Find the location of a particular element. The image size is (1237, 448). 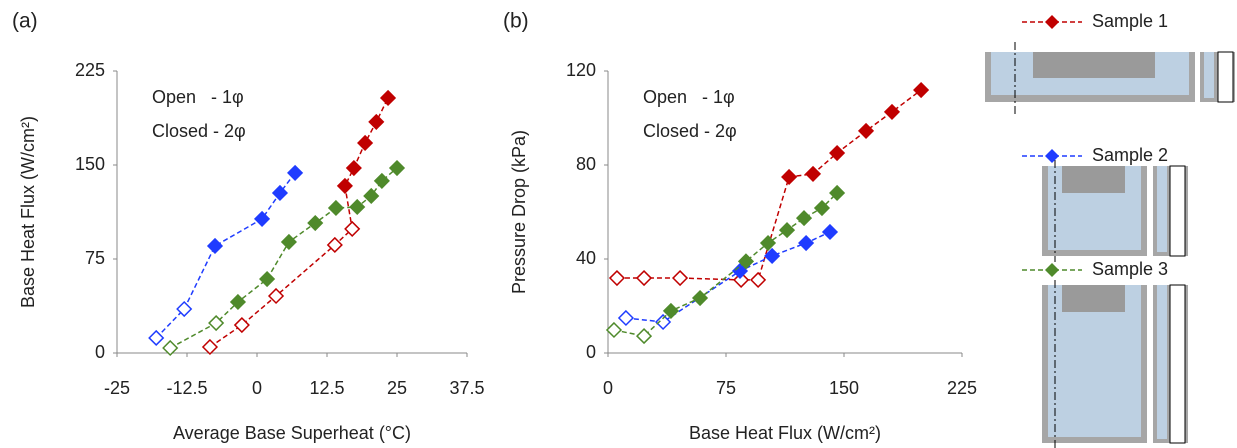

y-tick-label: 120 is located at coordinates (581, 70).